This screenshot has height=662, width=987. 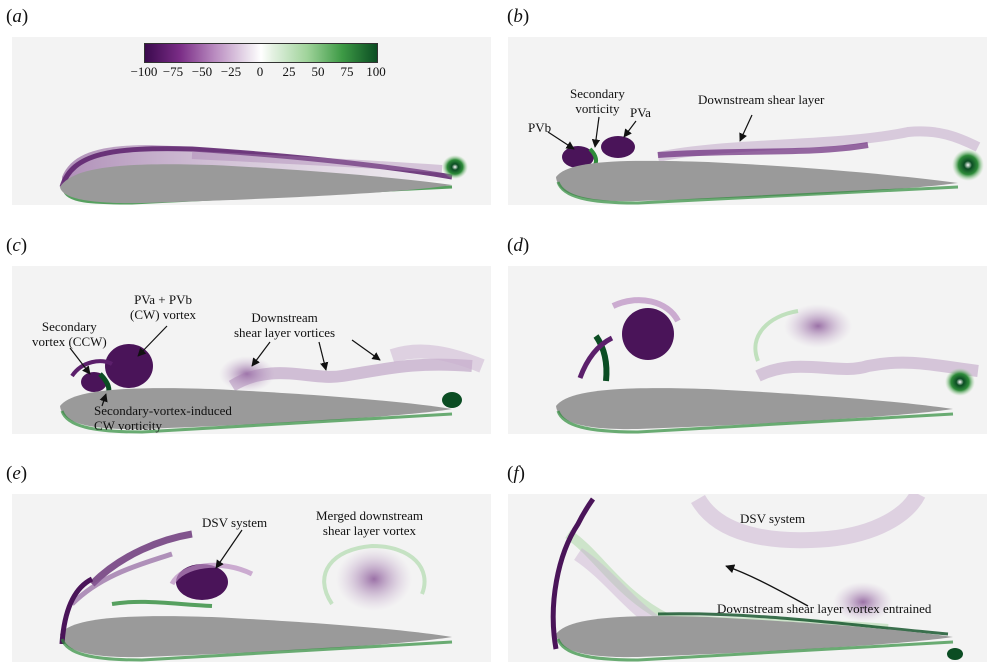 What do you see at coordinates (202, 71) in the screenshot?
I see `colorbar-tick: −50` at bounding box center [202, 71].